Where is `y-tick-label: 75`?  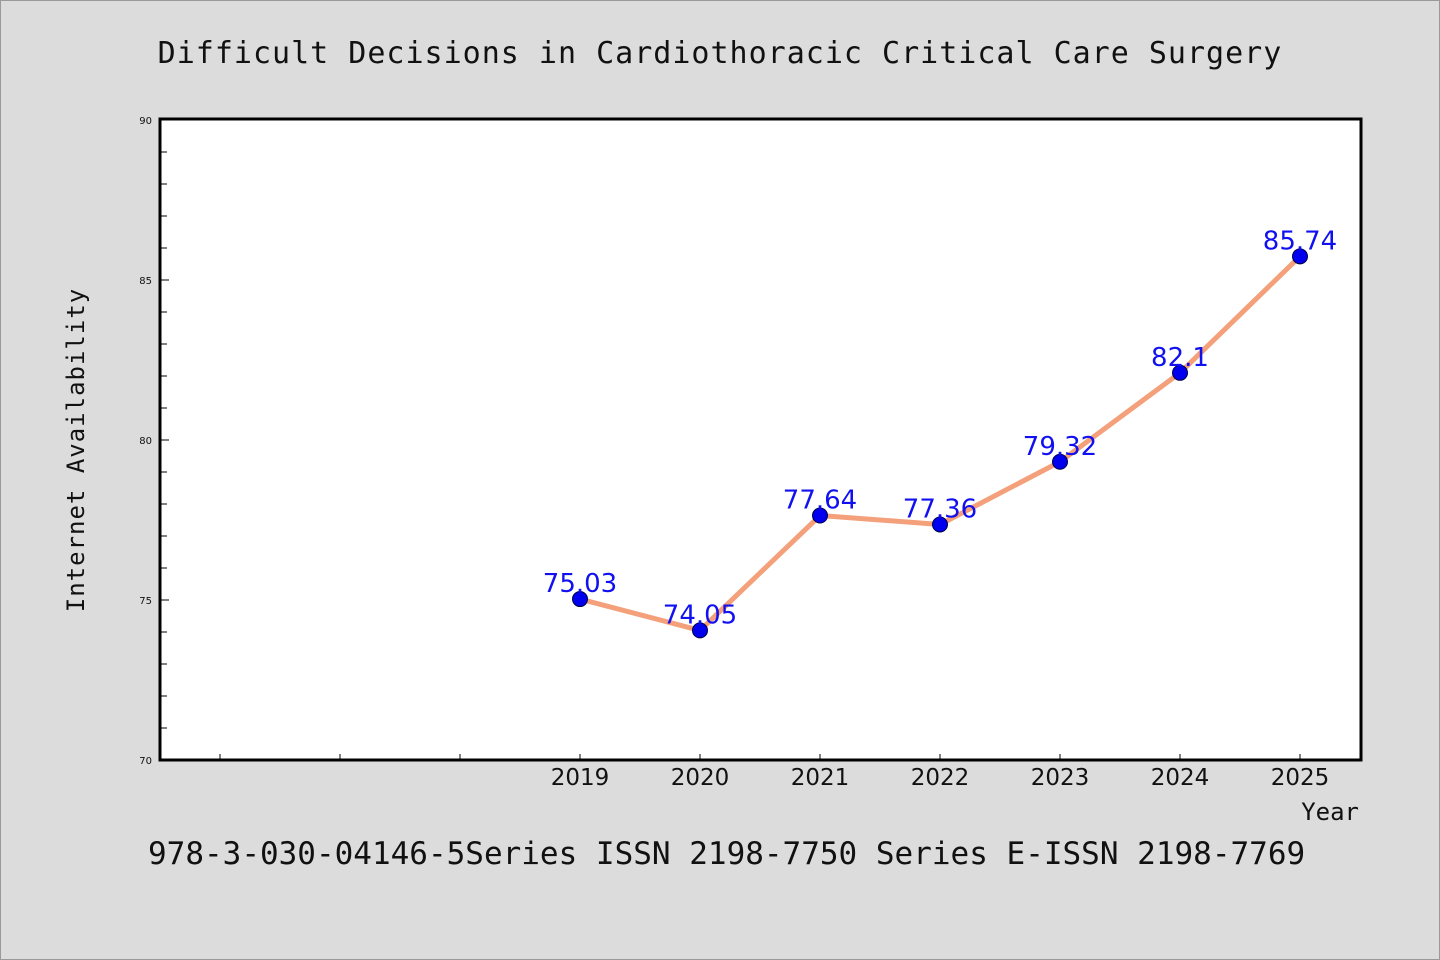 y-tick-label: 75 is located at coordinates (145, 601).